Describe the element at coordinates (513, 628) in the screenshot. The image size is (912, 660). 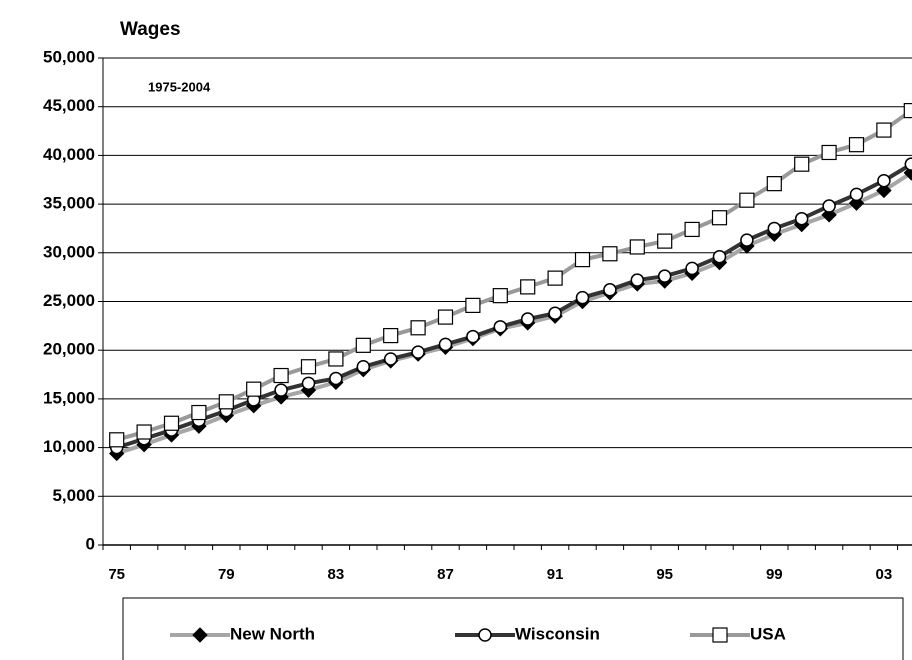
I see `legend-box` at that location.